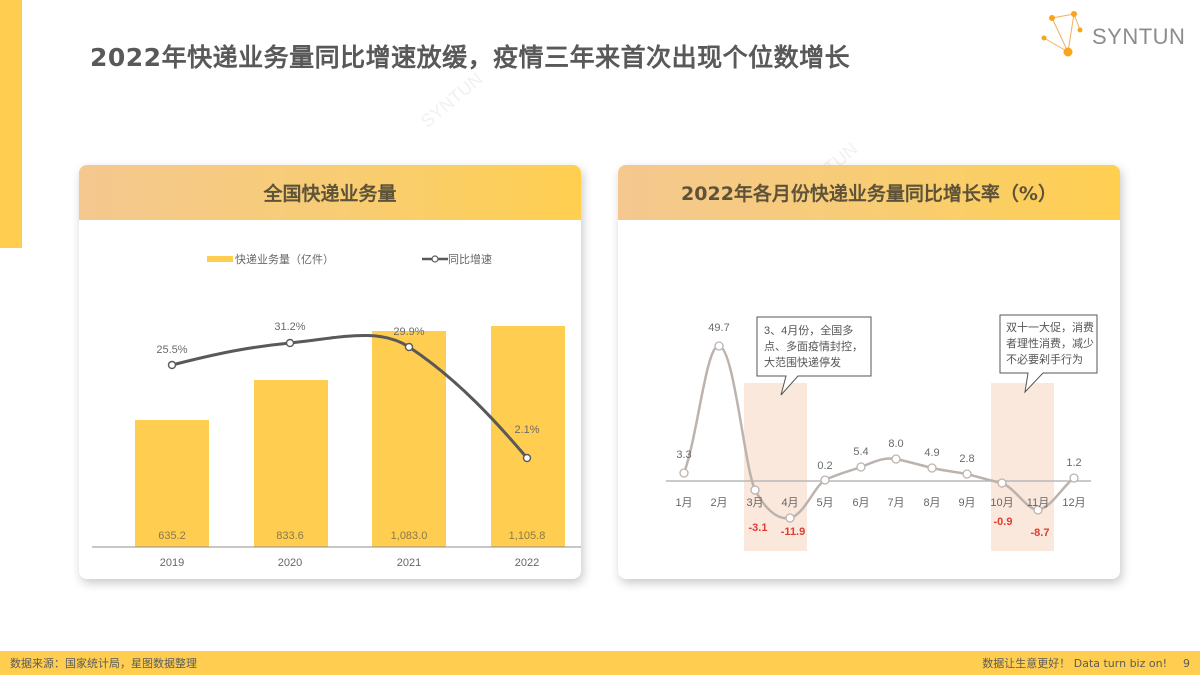 The height and width of the screenshot is (675, 1200). I want to click on svg-text: -0.9, so click(1003, 522).